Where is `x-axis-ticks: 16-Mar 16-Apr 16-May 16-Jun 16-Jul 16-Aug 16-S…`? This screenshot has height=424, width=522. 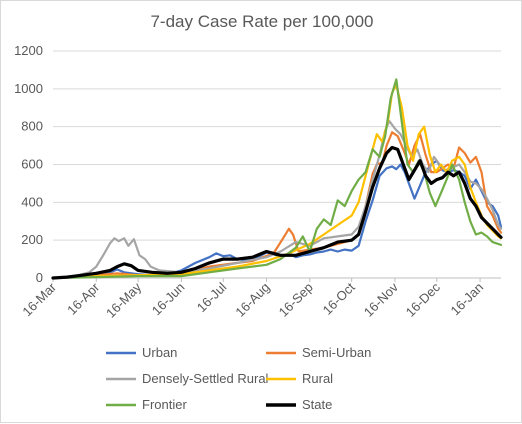
x-axis-ticks: 16-Mar 16-Apr 16-May 16-Jun 16-Jul 16-Aug 16-S… is located at coordinates (252, 299).